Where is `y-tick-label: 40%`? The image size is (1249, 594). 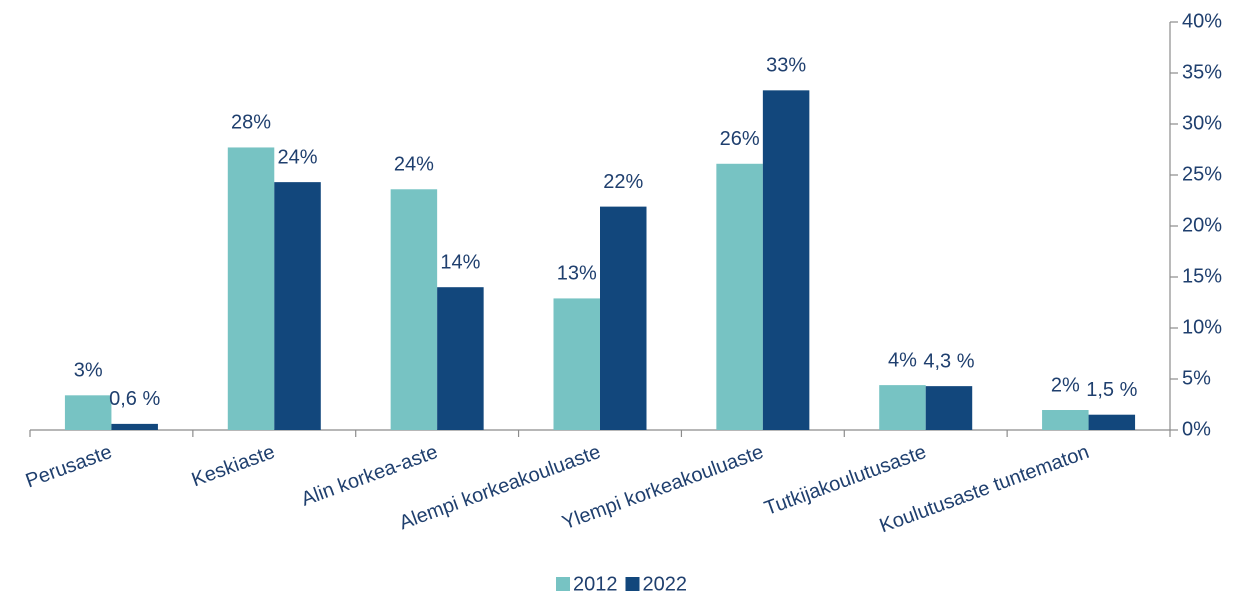
y-tick-label: 40% is located at coordinates (1202, 21).